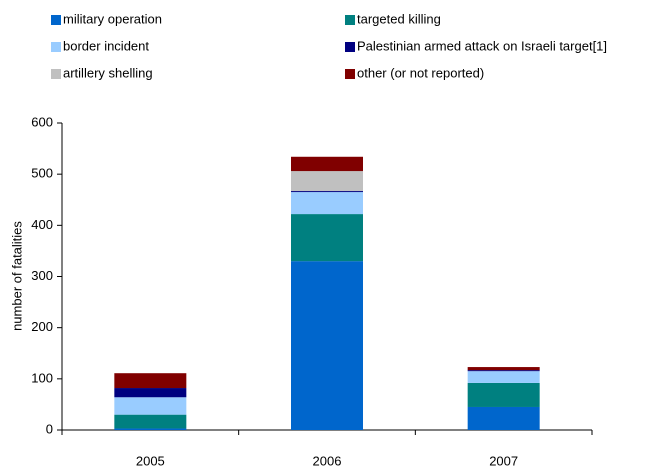 The height and width of the screenshot is (470, 649). What do you see at coordinates (42, 173) in the screenshot?
I see `y-tick-label: 500` at bounding box center [42, 173].